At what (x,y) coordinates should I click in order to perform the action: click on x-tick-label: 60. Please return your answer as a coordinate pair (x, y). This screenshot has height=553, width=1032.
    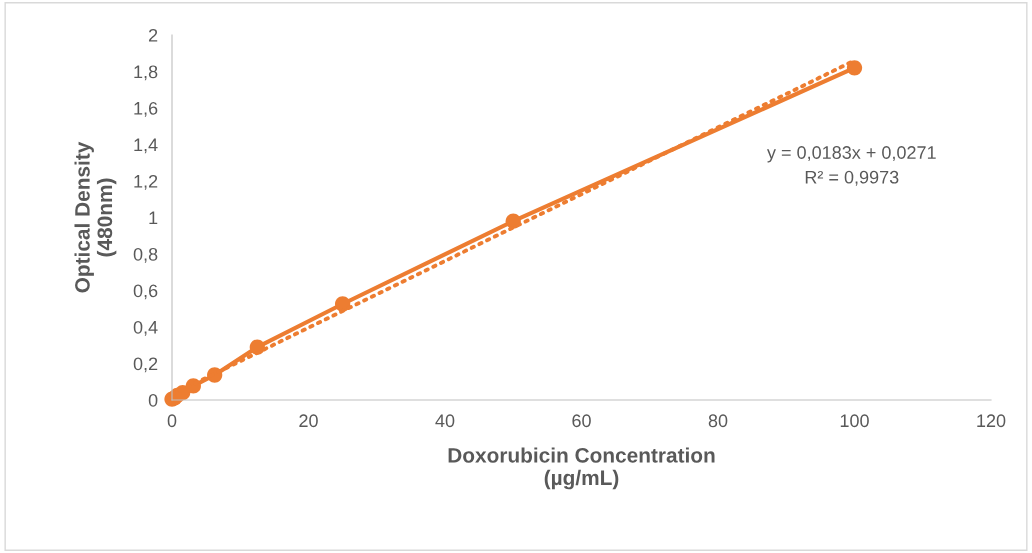
    Looking at the image, I should click on (581, 421).